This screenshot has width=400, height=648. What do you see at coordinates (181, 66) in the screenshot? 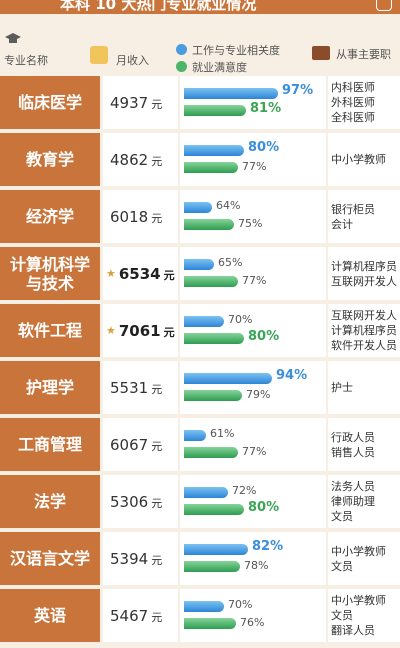
I see `satisfaction-legend-dot` at bounding box center [181, 66].